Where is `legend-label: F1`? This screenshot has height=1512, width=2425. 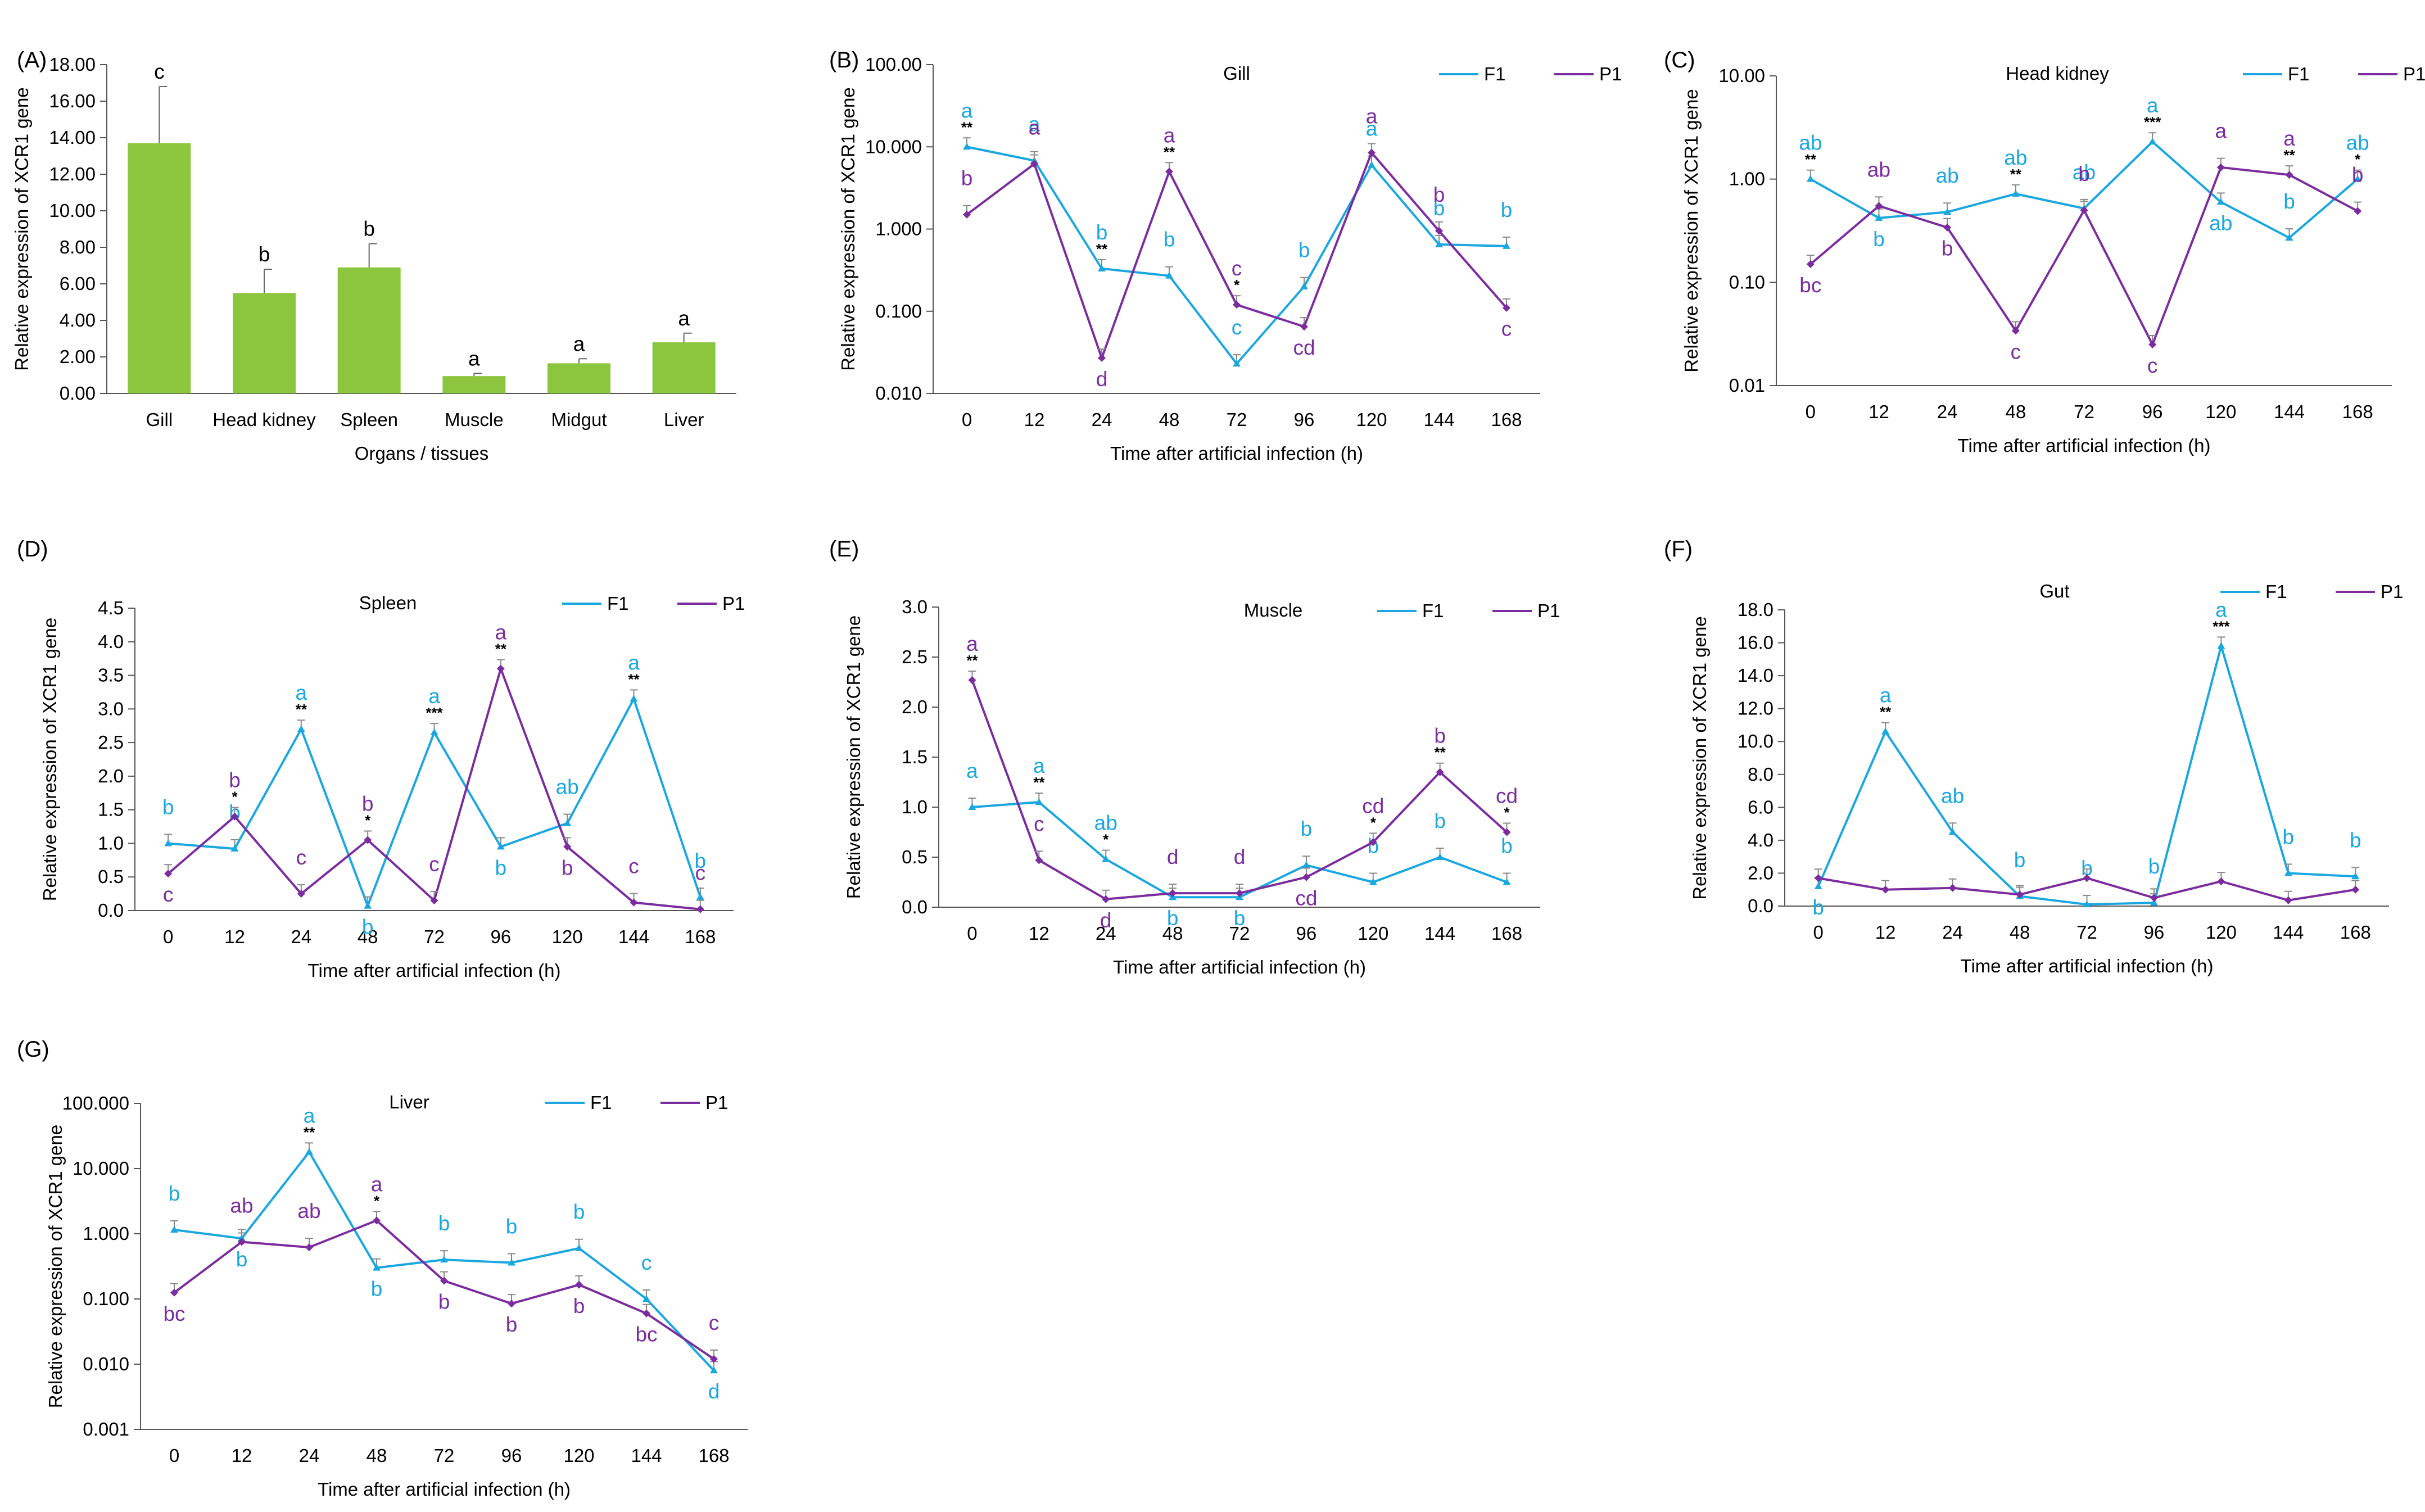 legend-label: F1 is located at coordinates (601, 1102).